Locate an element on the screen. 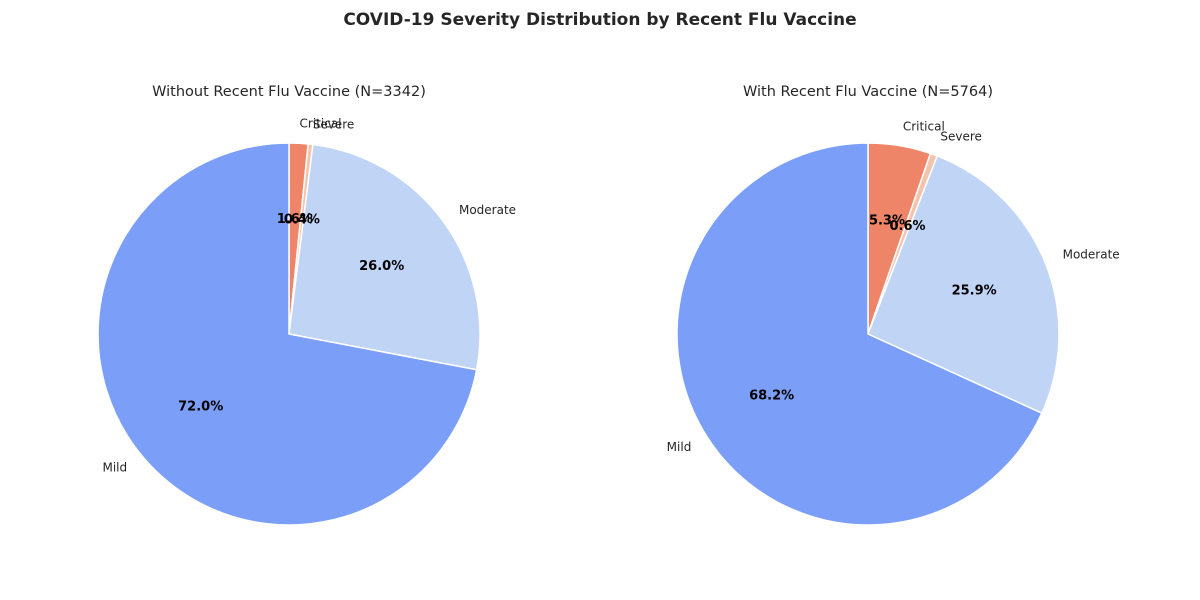 The image size is (1200, 600). category-label-moderate-with-vaccine: Moderate is located at coordinates (1091, 254).